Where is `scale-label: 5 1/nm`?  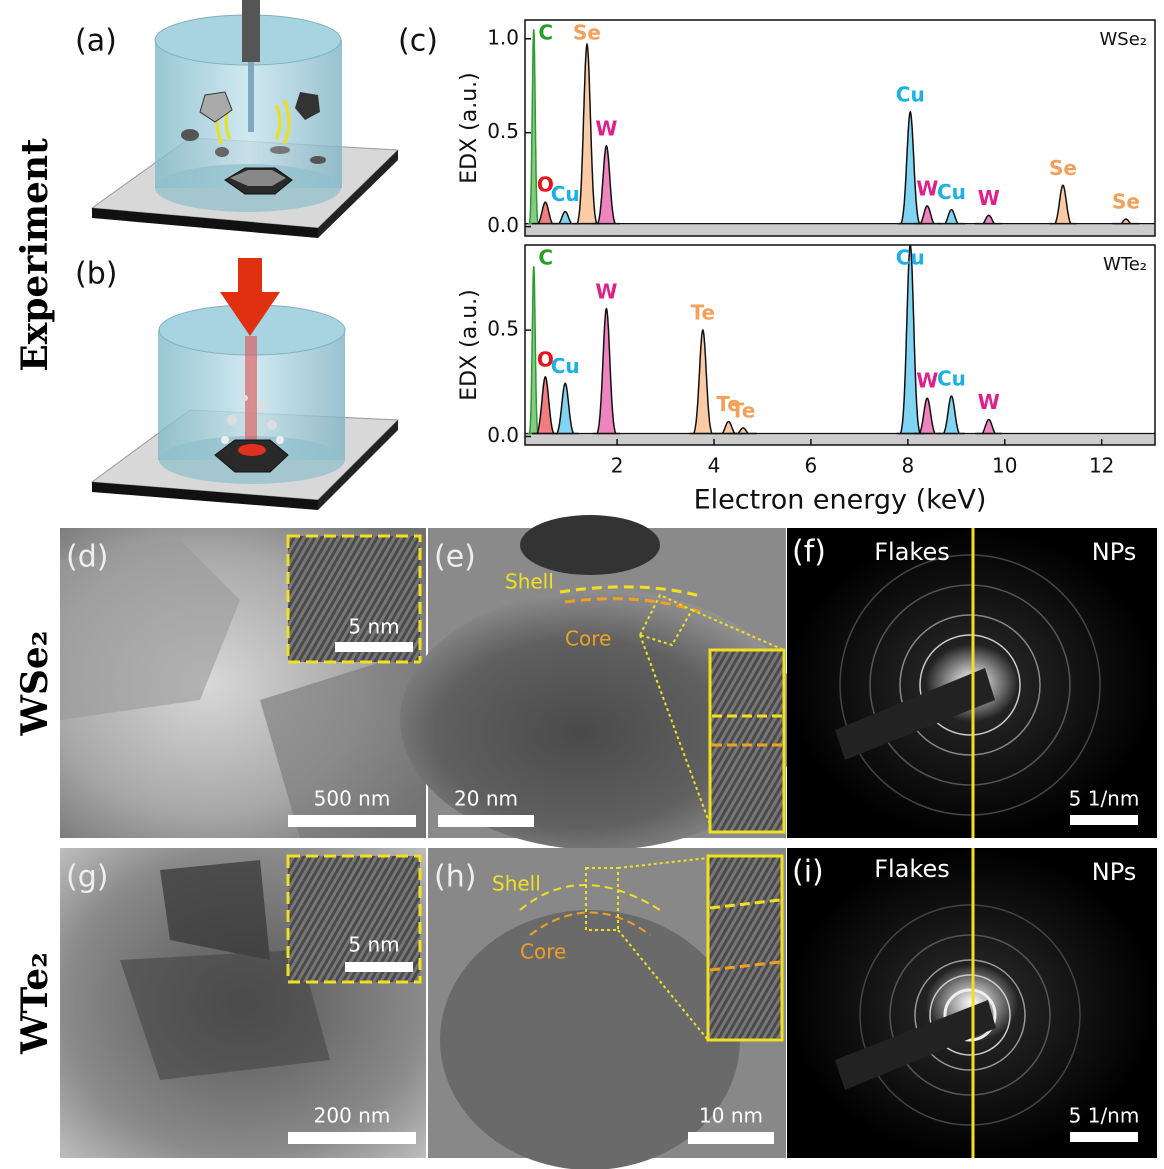
scale-label: 5 1/nm is located at coordinates (1104, 799).